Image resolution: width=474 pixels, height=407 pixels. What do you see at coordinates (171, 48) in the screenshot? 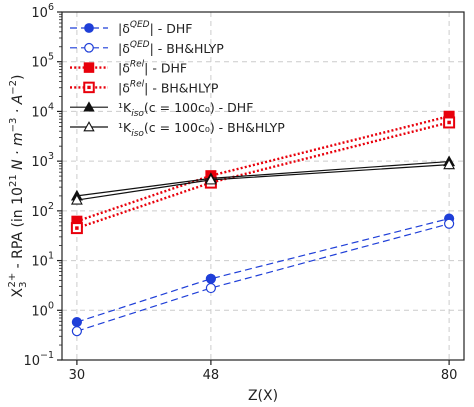
I see `legend-label: |δQED| - BH&HLYP` at bounding box center [171, 48].